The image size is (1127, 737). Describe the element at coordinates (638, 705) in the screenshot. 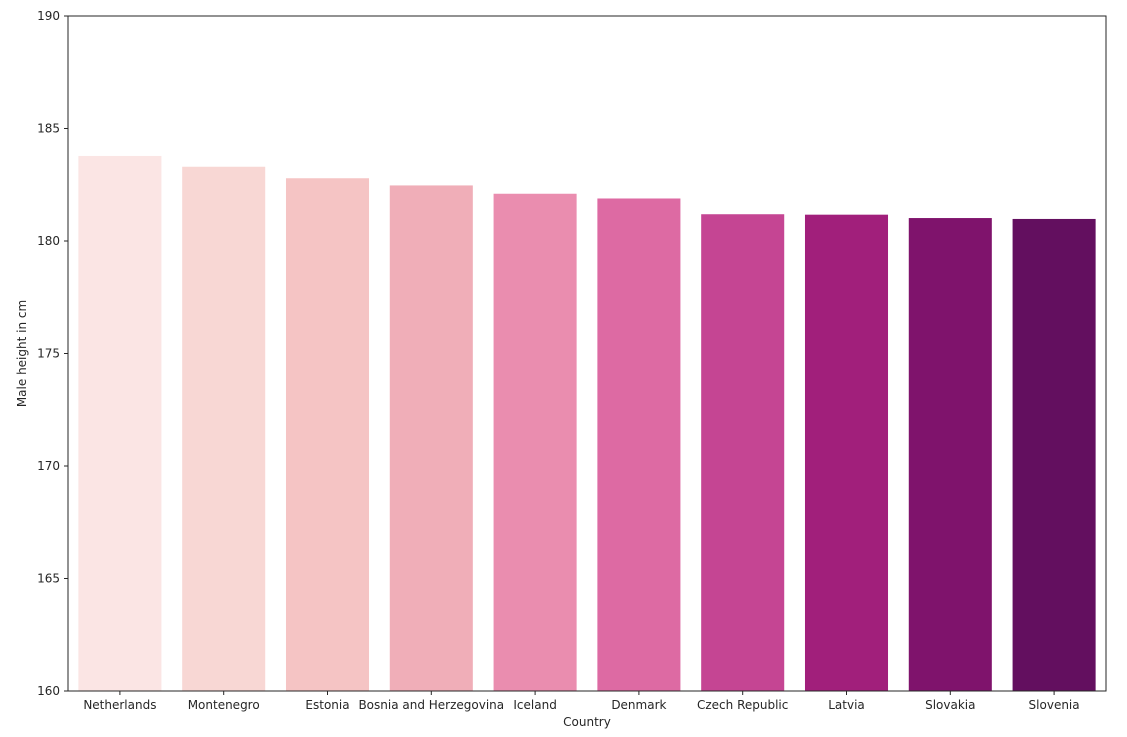

I see `x-tick-label: Denmark` at that location.